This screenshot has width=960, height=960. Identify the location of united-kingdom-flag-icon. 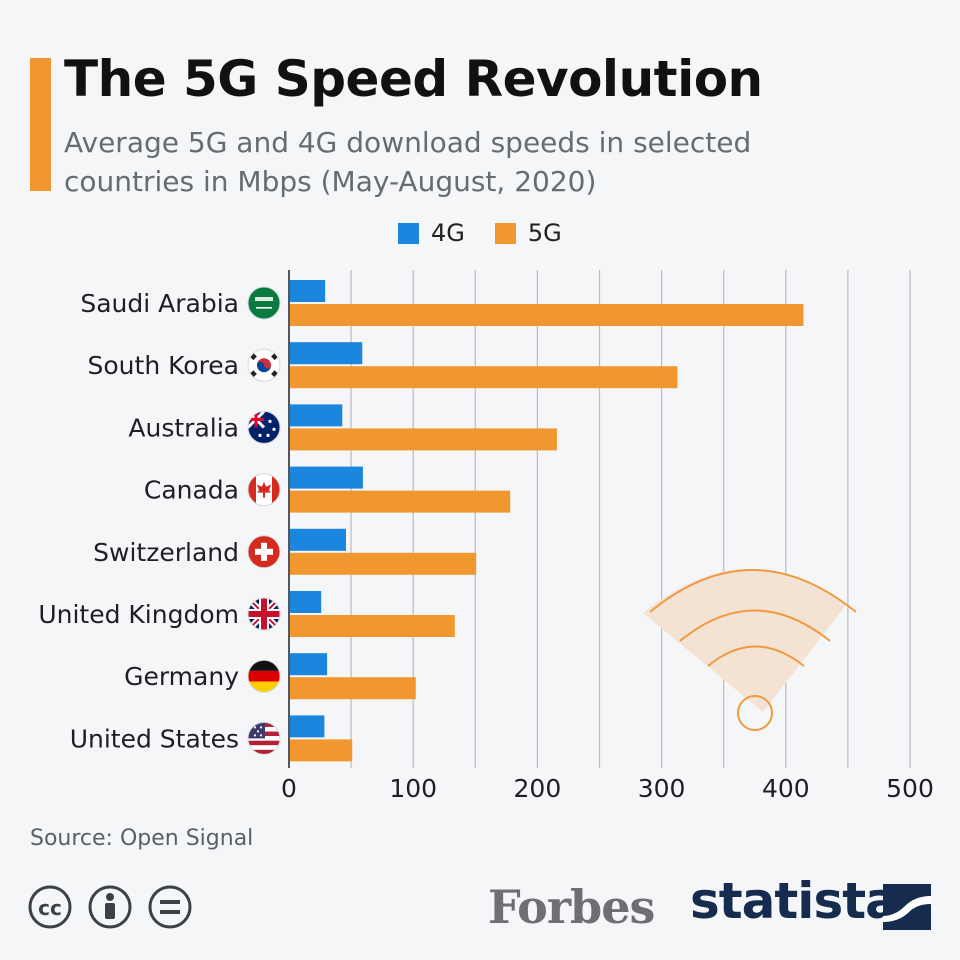
(264, 614).